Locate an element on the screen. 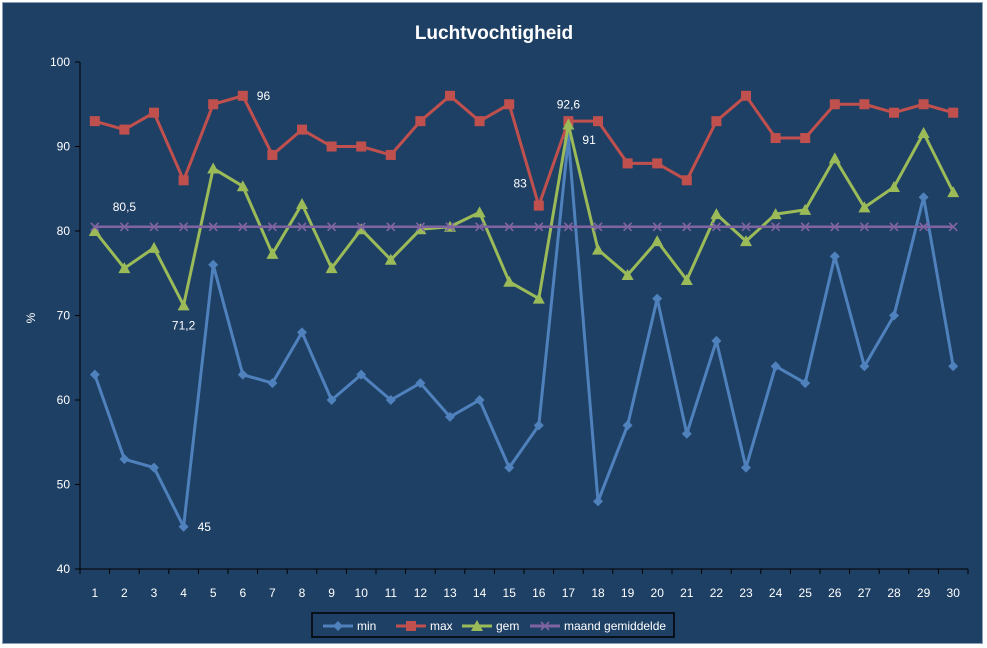 The image size is (987, 648). y-tick-label: 100 is located at coordinates (60, 62).